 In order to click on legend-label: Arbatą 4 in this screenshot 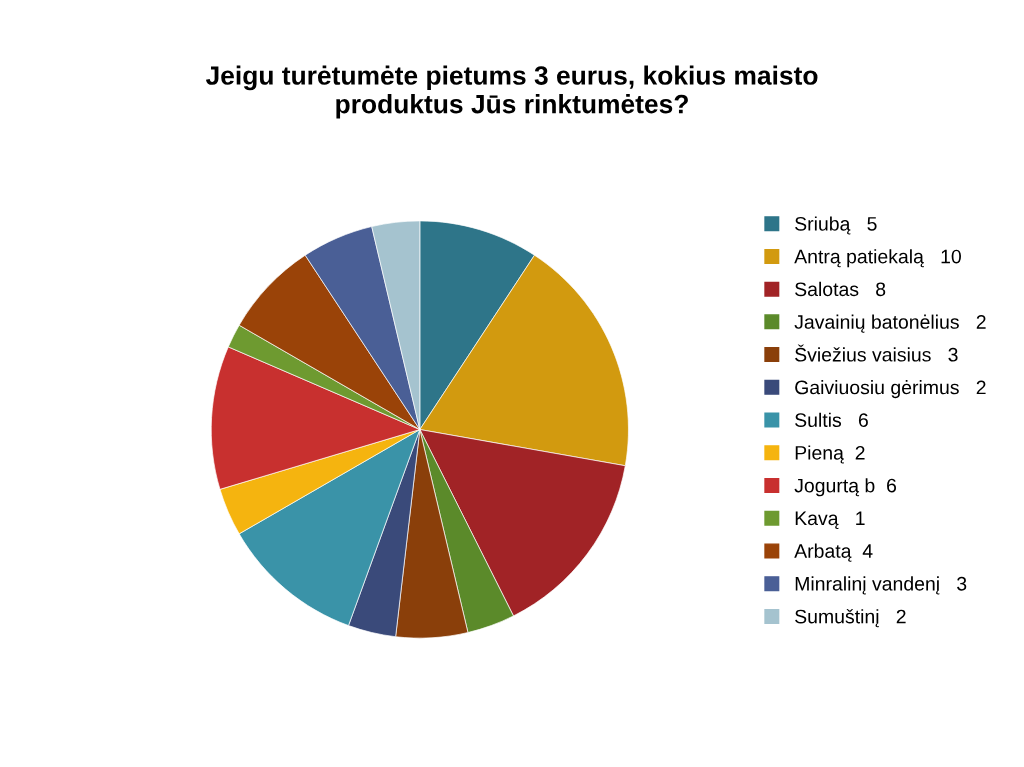, I will do `click(833, 552)`.